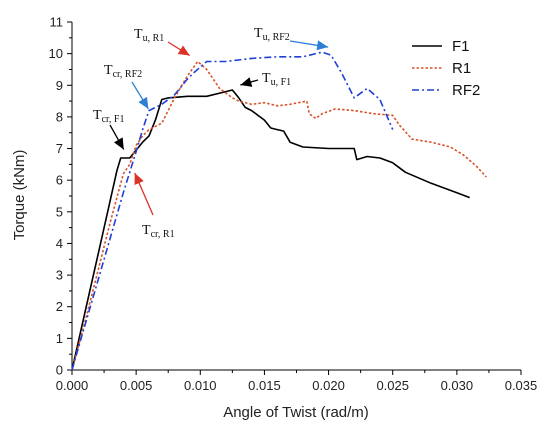  Describe the element at coordinates (19, 195) in the screenshot. I see `y-axis-title: Torque (kNm)` at that location.